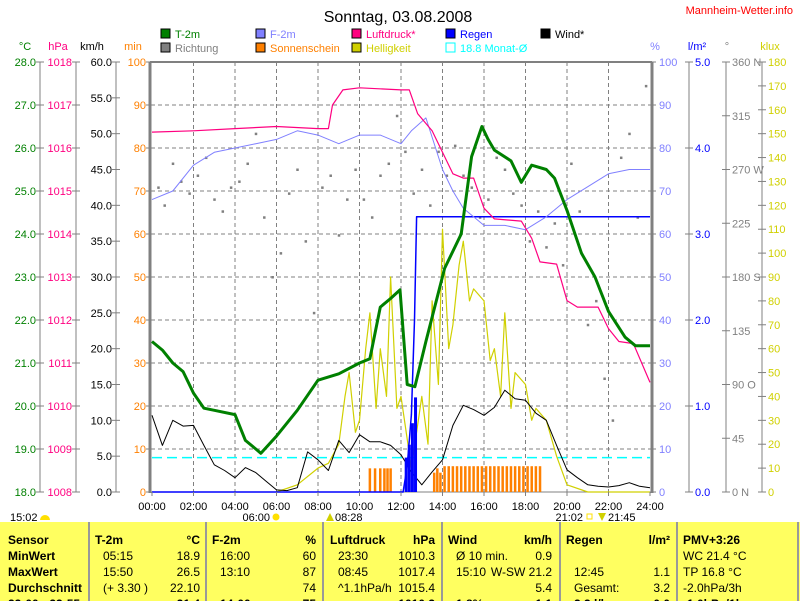 This screenshot has height=601, width=800. Describe the element at coordinates (101, 278) in the screenshot. I see `axis-tick-label-kmh: 30.0` at that location.